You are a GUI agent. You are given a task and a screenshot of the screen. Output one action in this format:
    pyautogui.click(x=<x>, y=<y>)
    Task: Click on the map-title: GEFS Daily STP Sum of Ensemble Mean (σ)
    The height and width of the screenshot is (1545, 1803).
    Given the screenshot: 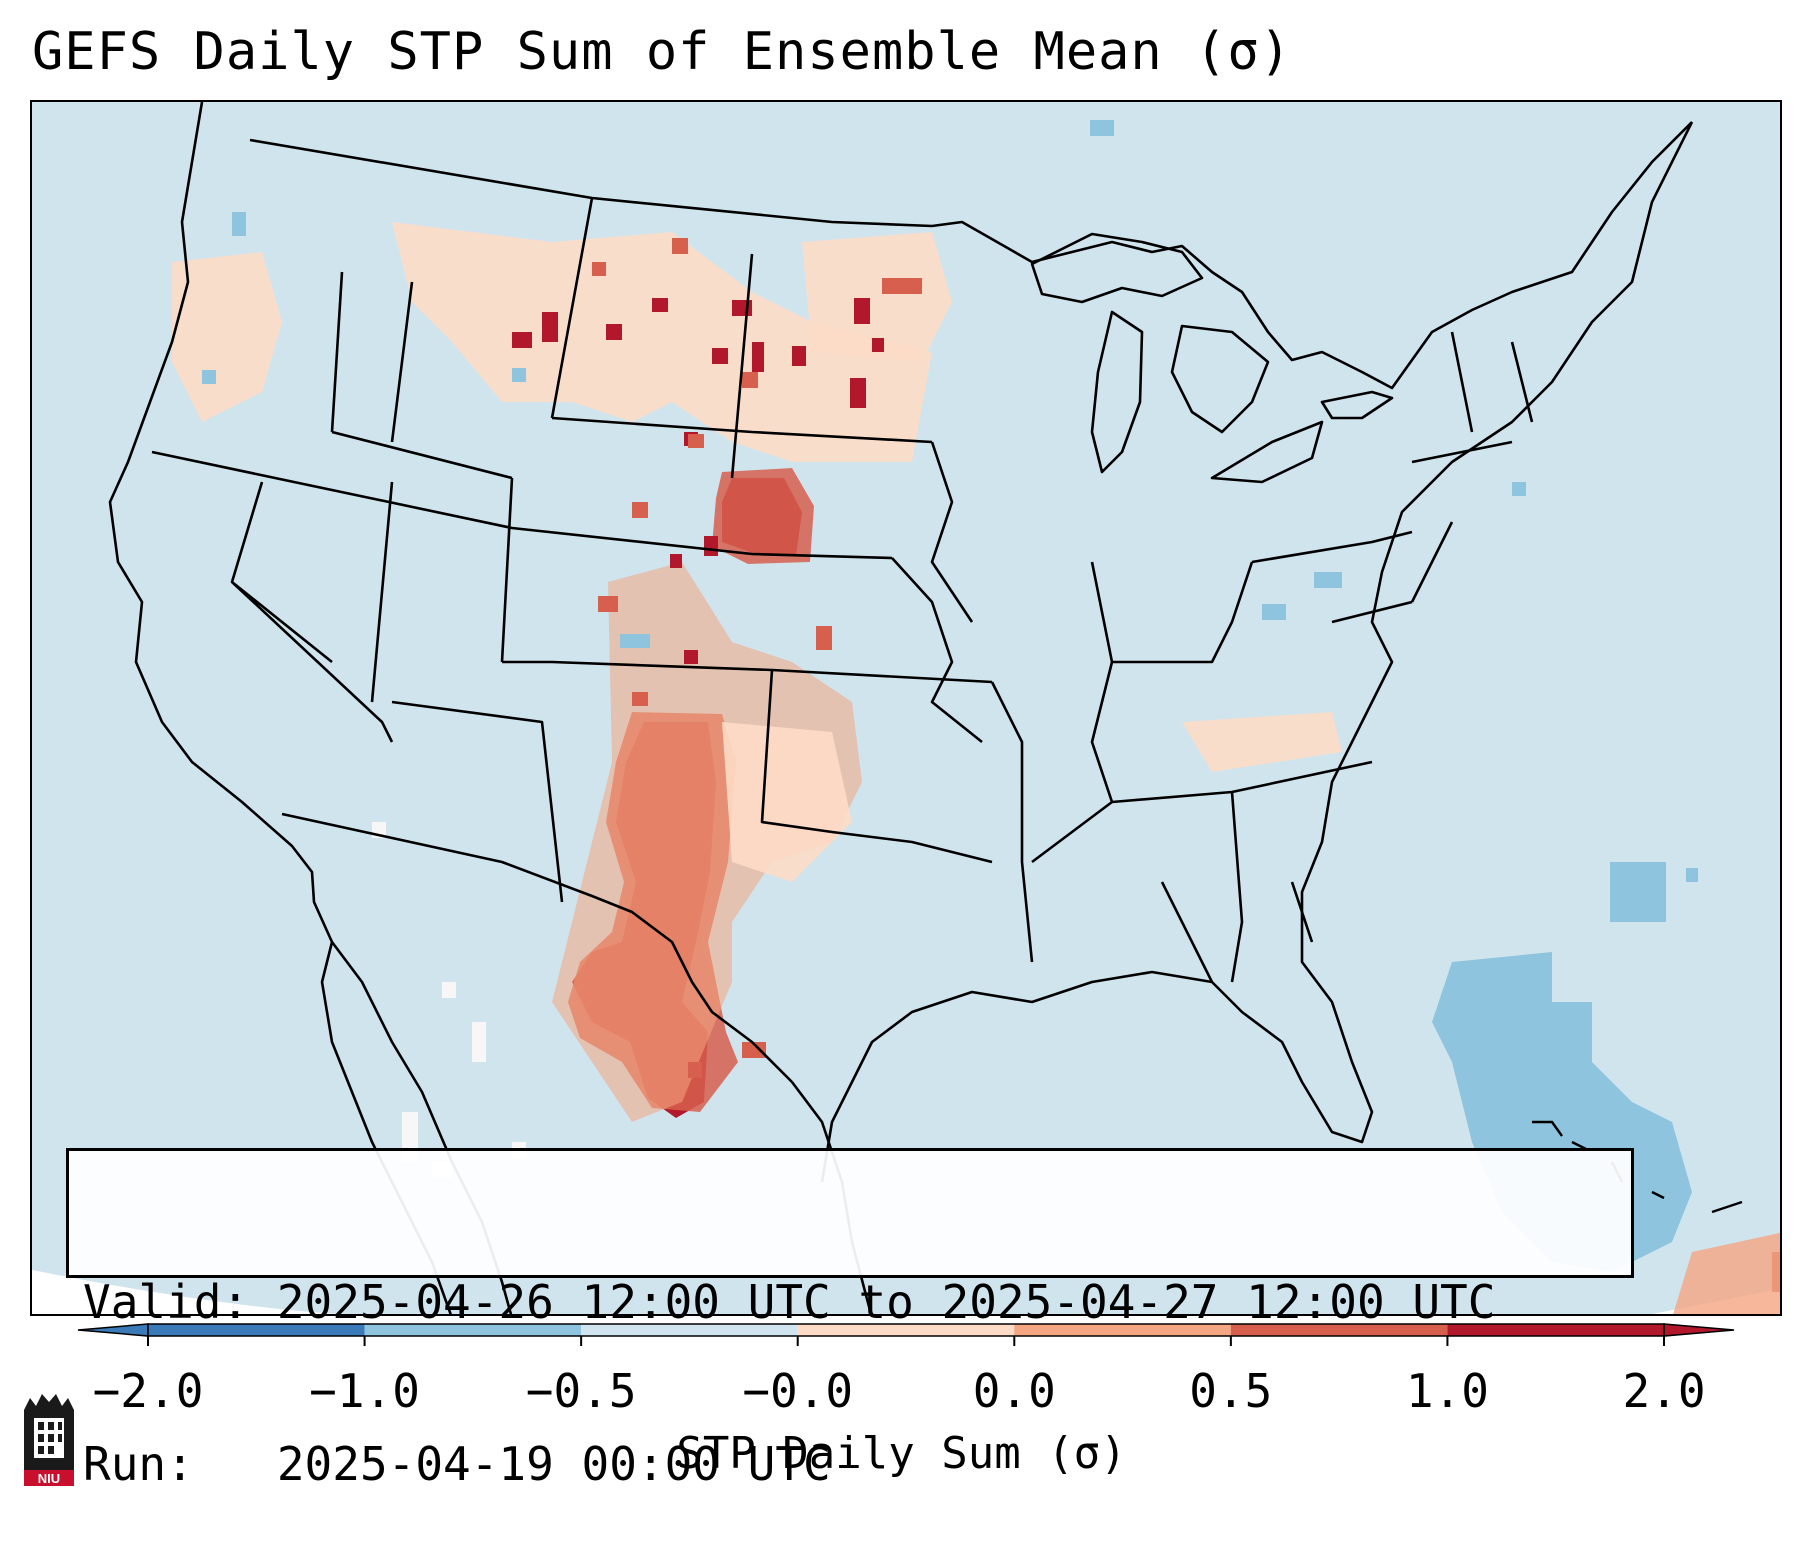 What is the action you would take?
    pyautogui.click(x=662, y=52)
    